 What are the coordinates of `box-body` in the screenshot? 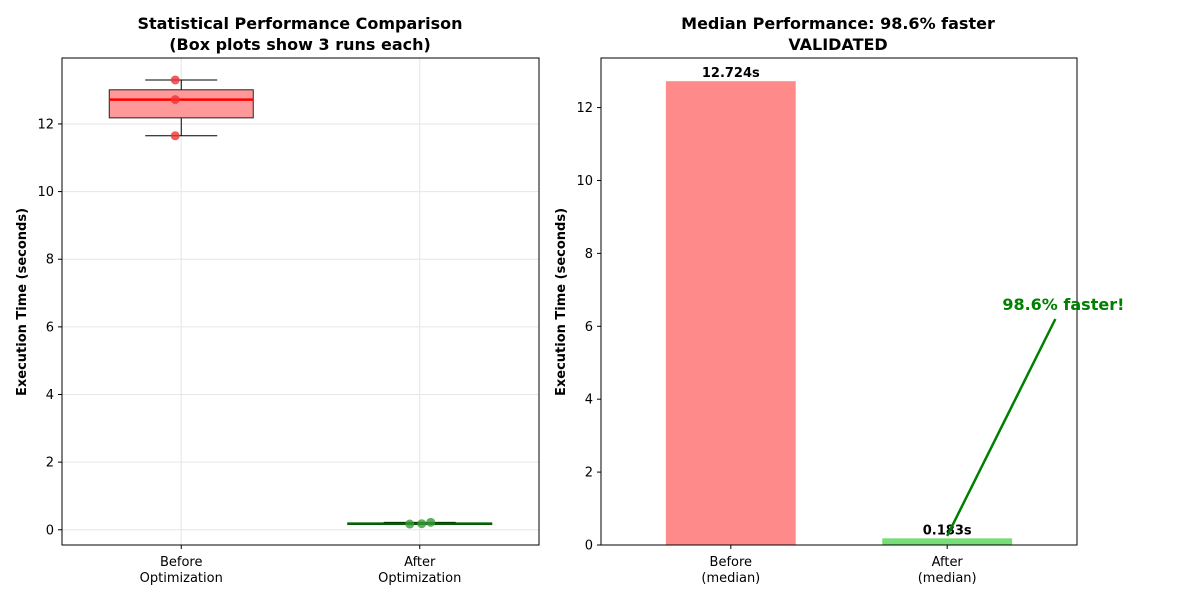 It's located at (181, 104).